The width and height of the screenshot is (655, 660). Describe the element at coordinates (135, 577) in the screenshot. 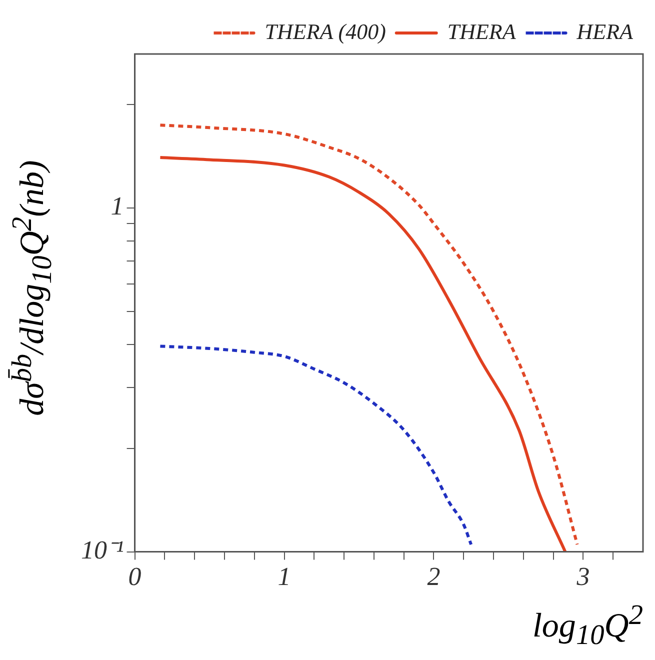

I see `x-tick-label: 0` at that location.